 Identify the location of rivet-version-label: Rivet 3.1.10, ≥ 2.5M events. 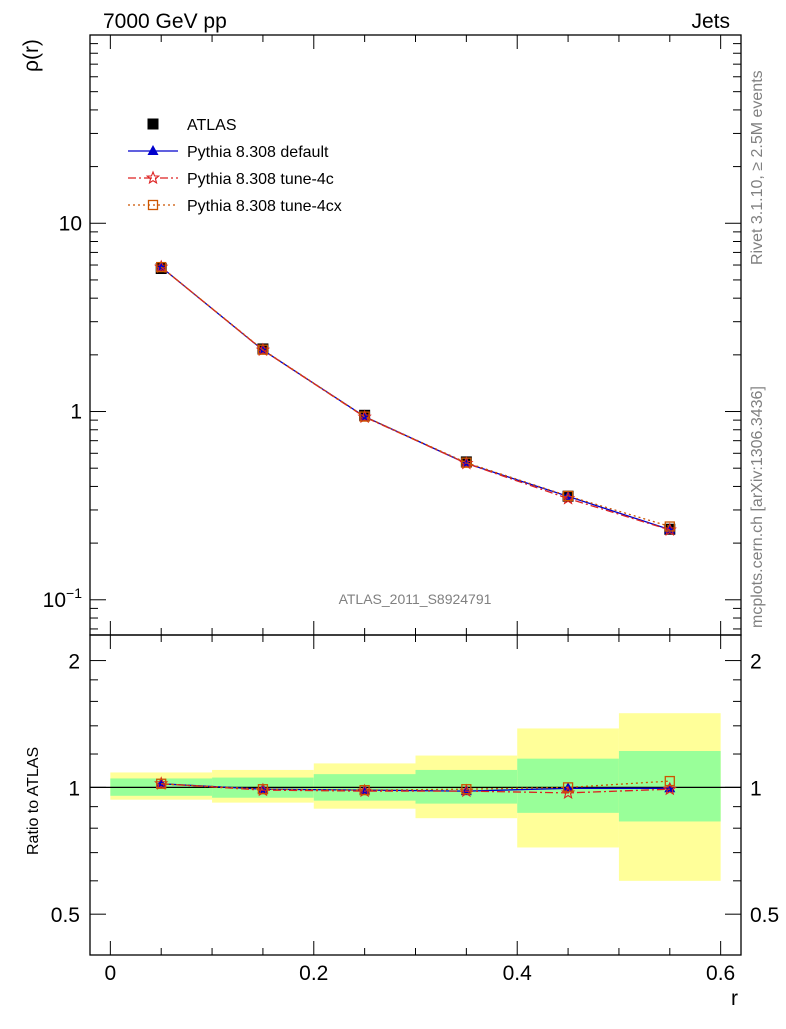
(757, 167).